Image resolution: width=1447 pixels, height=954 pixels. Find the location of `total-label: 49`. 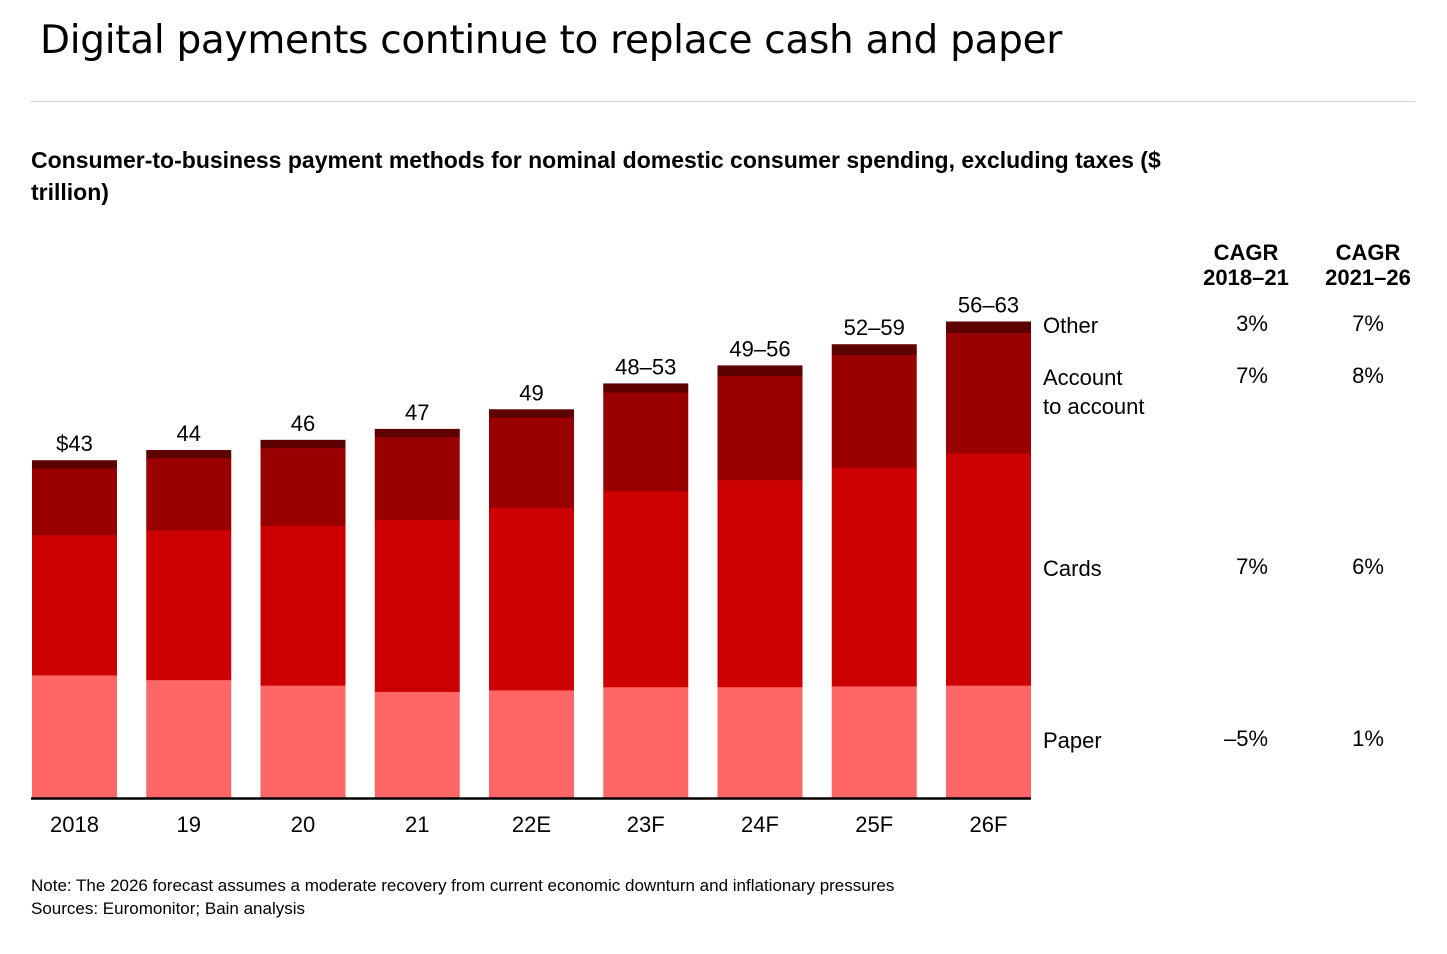

total-label: 49 is located at coordinates (531, 392).